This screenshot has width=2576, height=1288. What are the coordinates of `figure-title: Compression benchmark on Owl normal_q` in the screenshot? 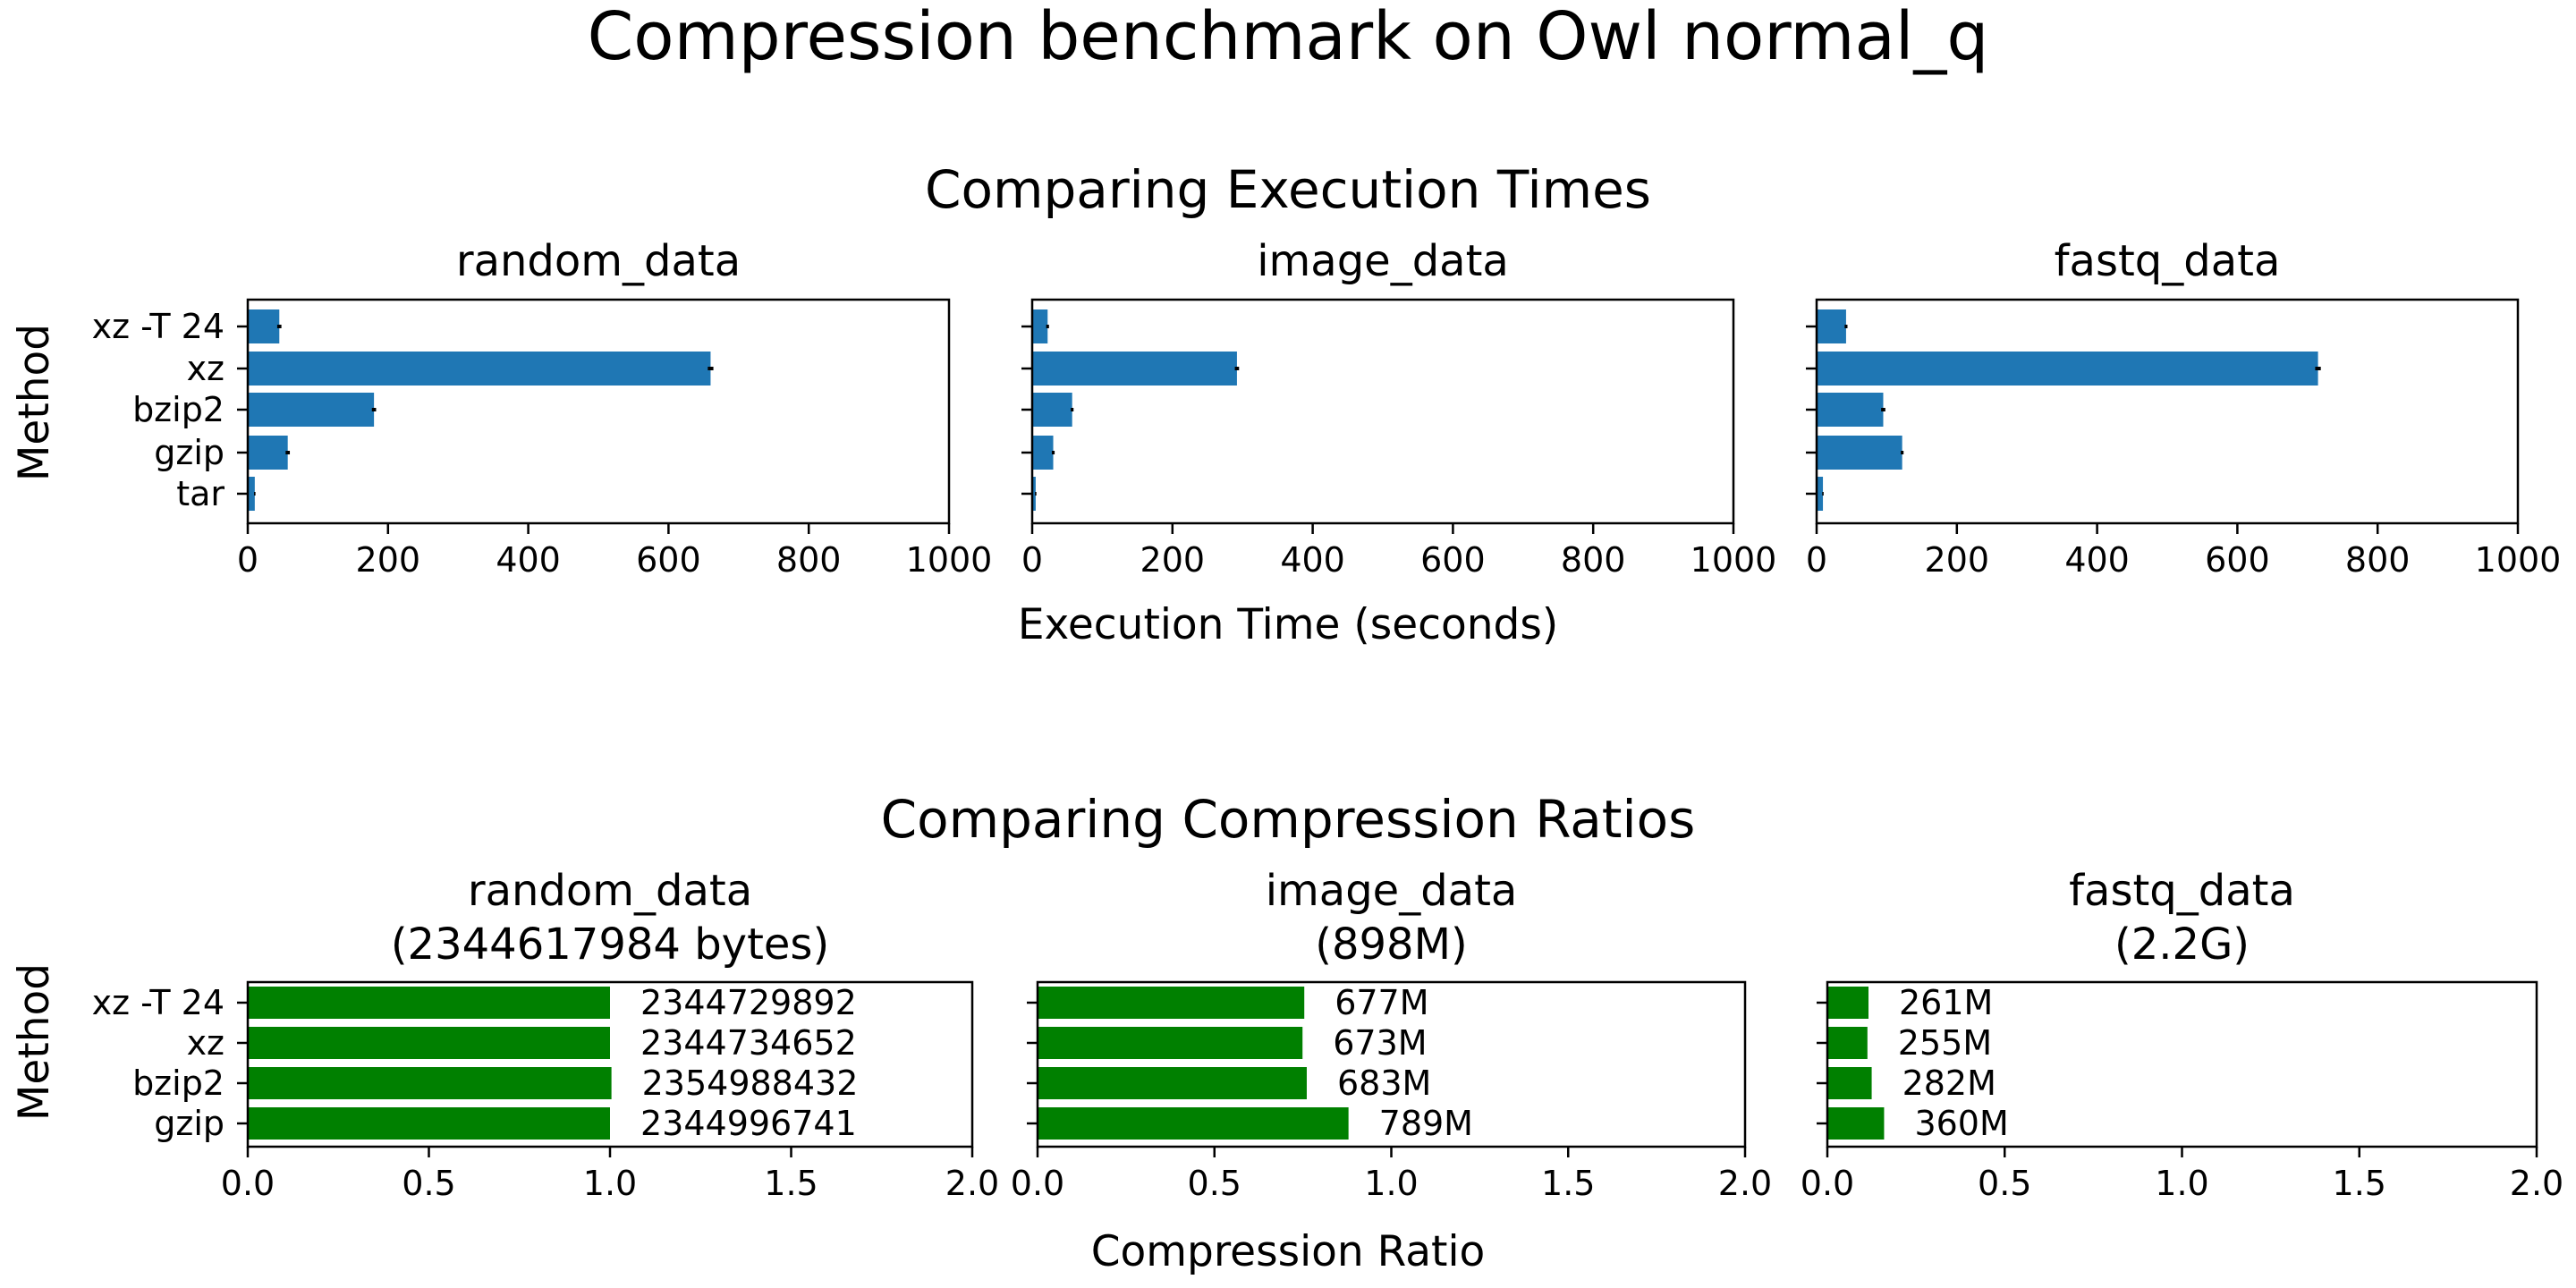 It's located at (1288, 37).